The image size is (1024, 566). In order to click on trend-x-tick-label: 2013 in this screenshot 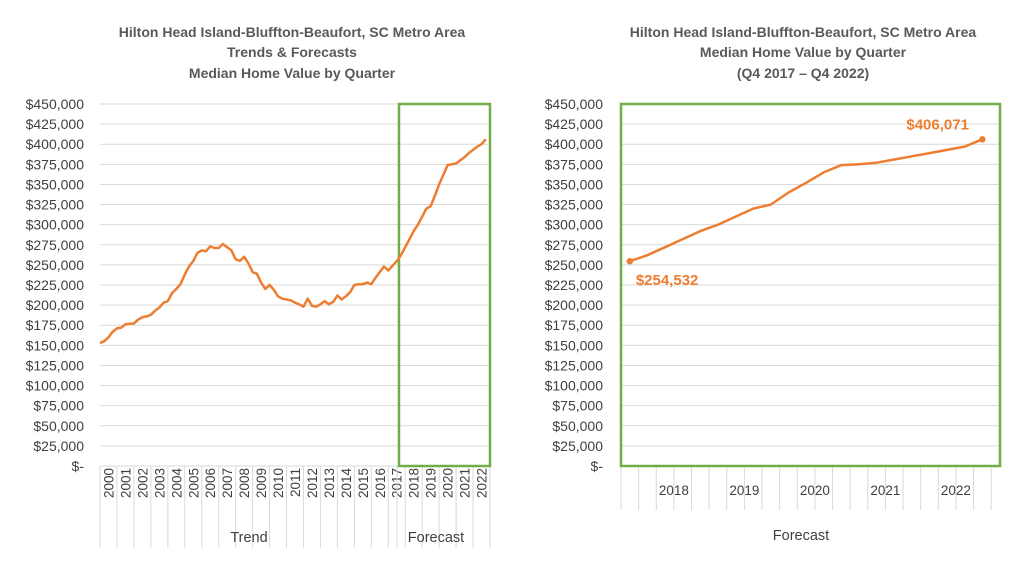, I will do `click(329, 483)`.